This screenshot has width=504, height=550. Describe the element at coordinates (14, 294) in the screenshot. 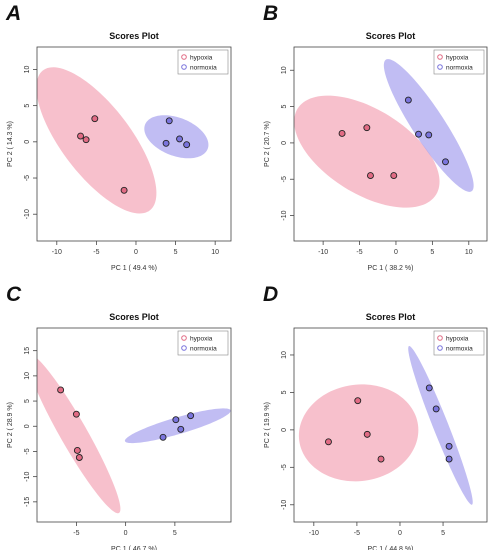

I see `panel-label: C` at that location.